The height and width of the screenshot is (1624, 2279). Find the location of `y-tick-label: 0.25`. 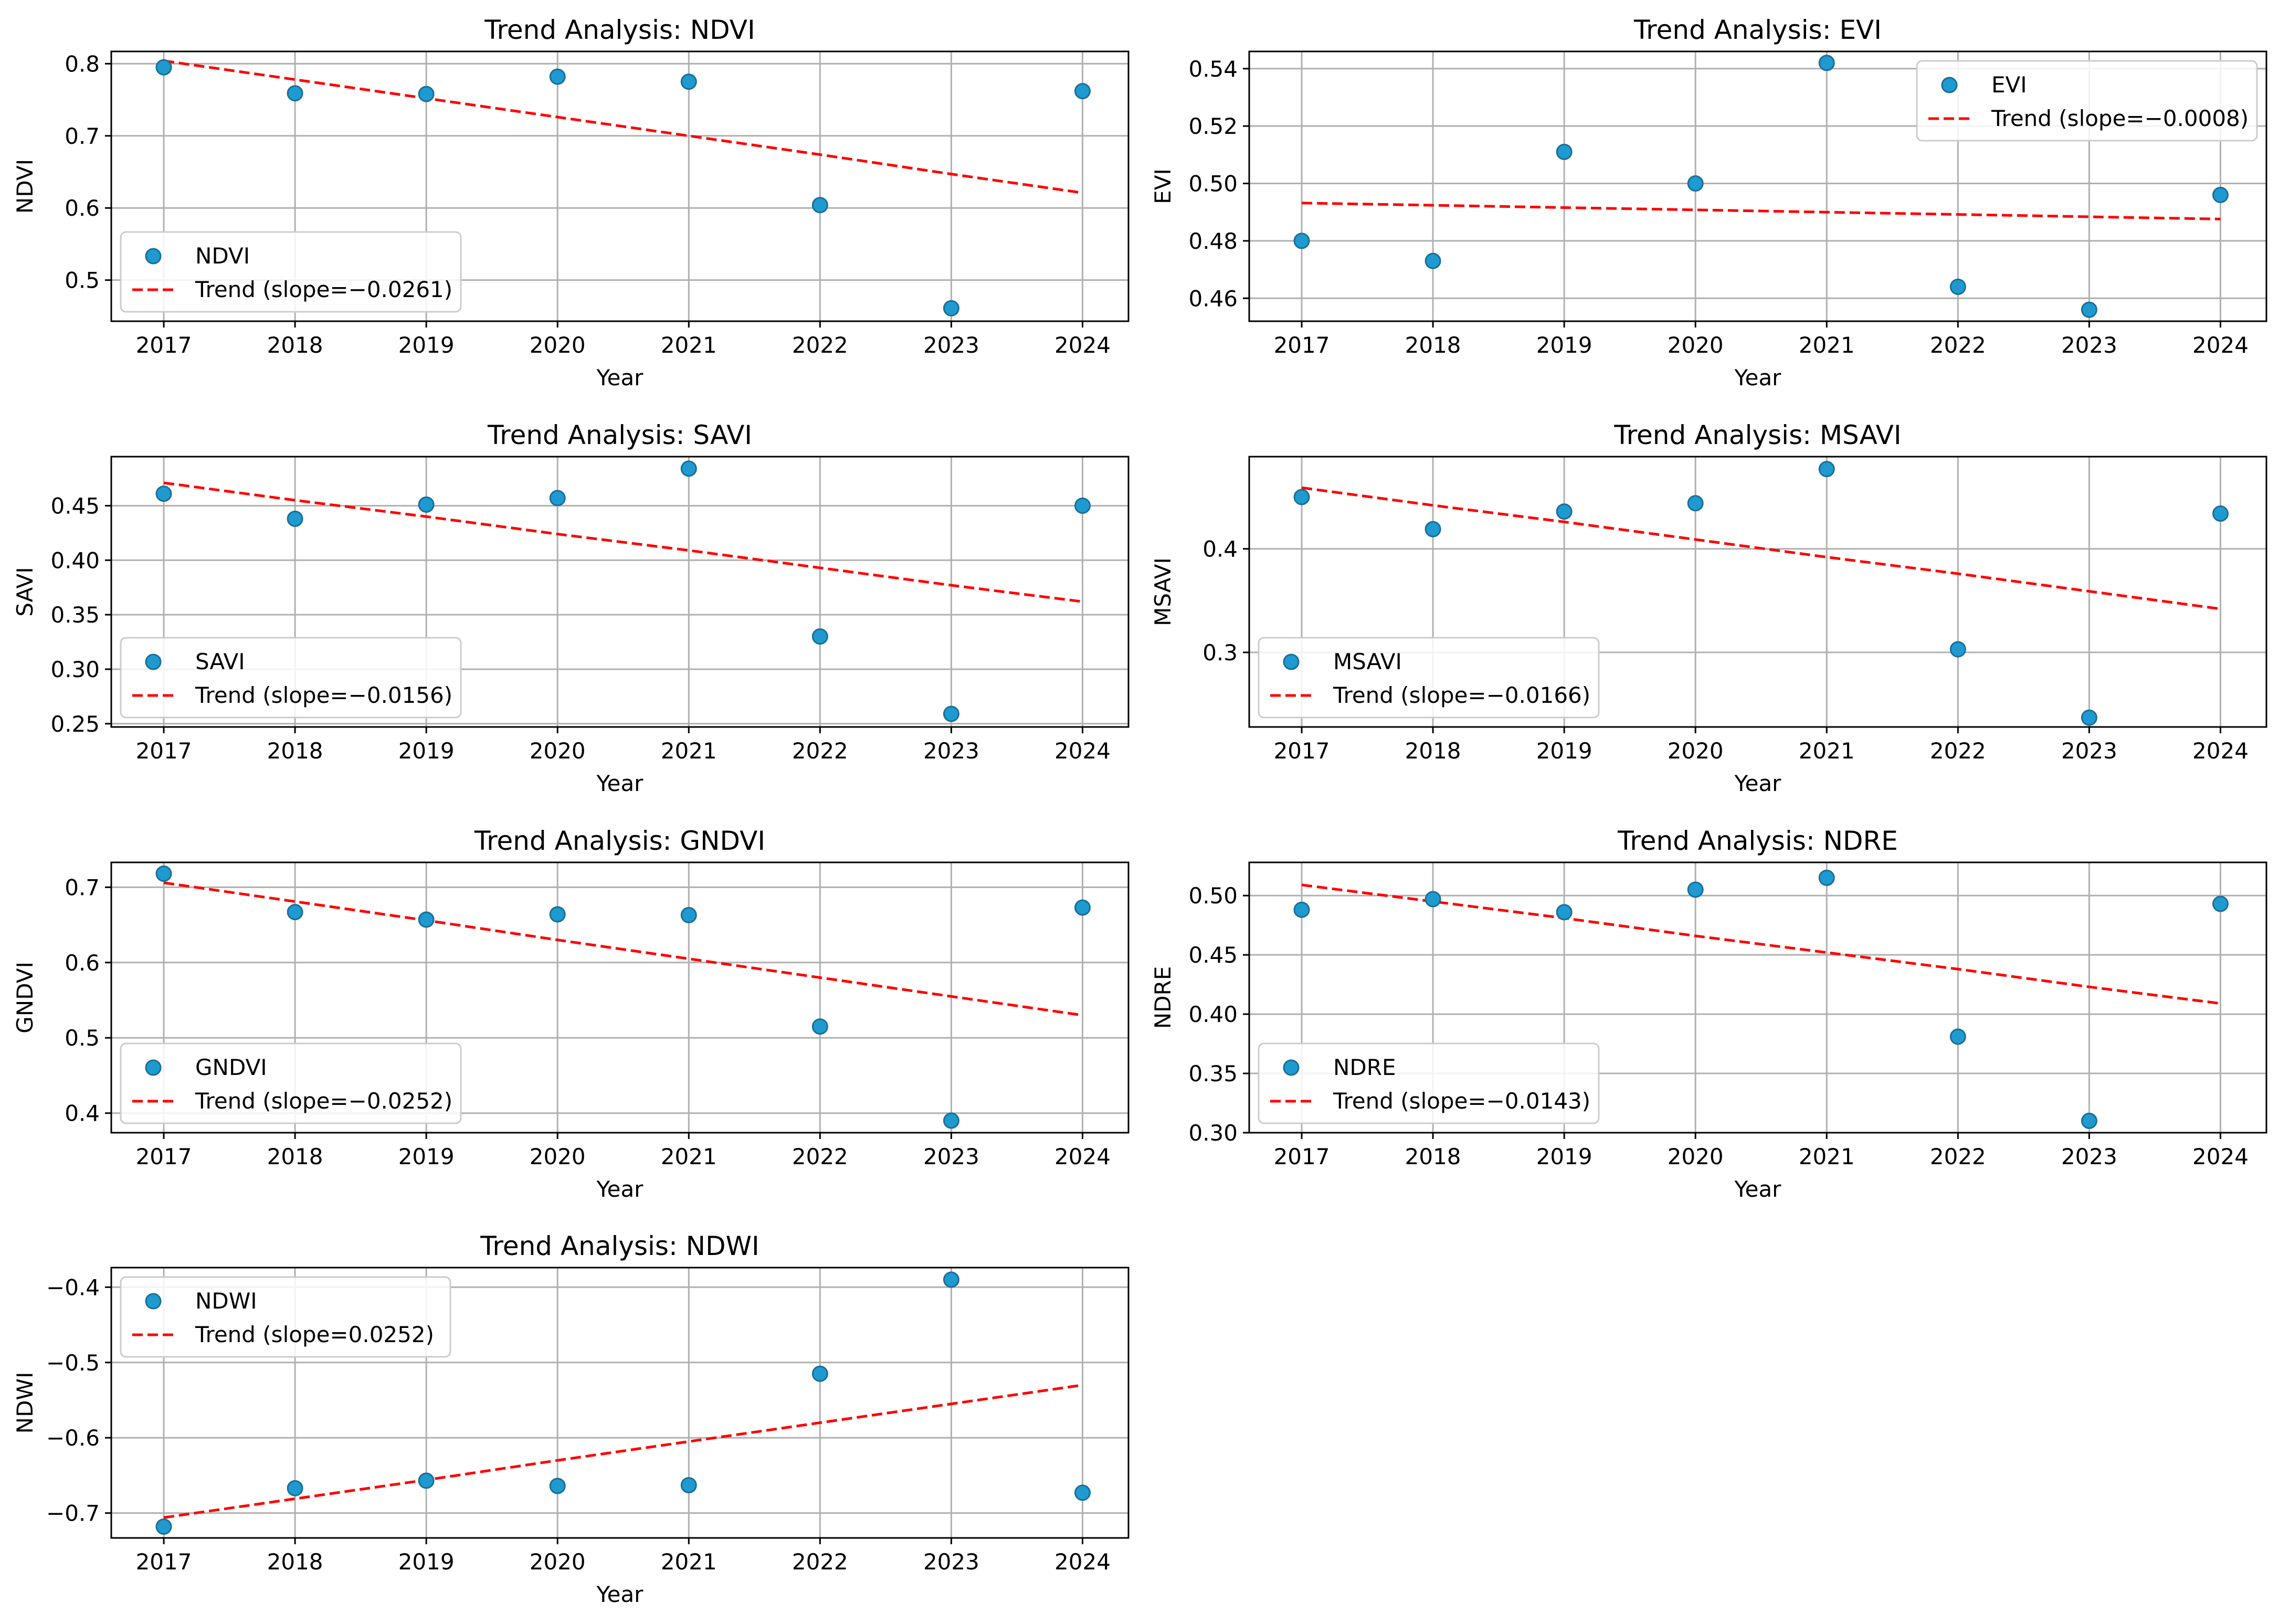

y-tick-label: 0.25 is located at coordinates (75, 724).